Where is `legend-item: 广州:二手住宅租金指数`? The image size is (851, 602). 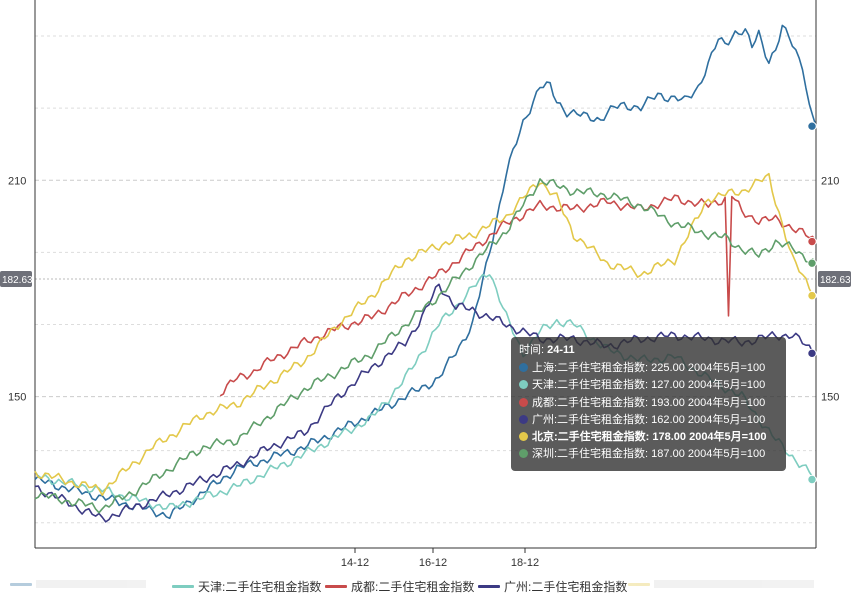
legend-item: 广州:二手住宅租金指数 is located at coordinates (552, 586).